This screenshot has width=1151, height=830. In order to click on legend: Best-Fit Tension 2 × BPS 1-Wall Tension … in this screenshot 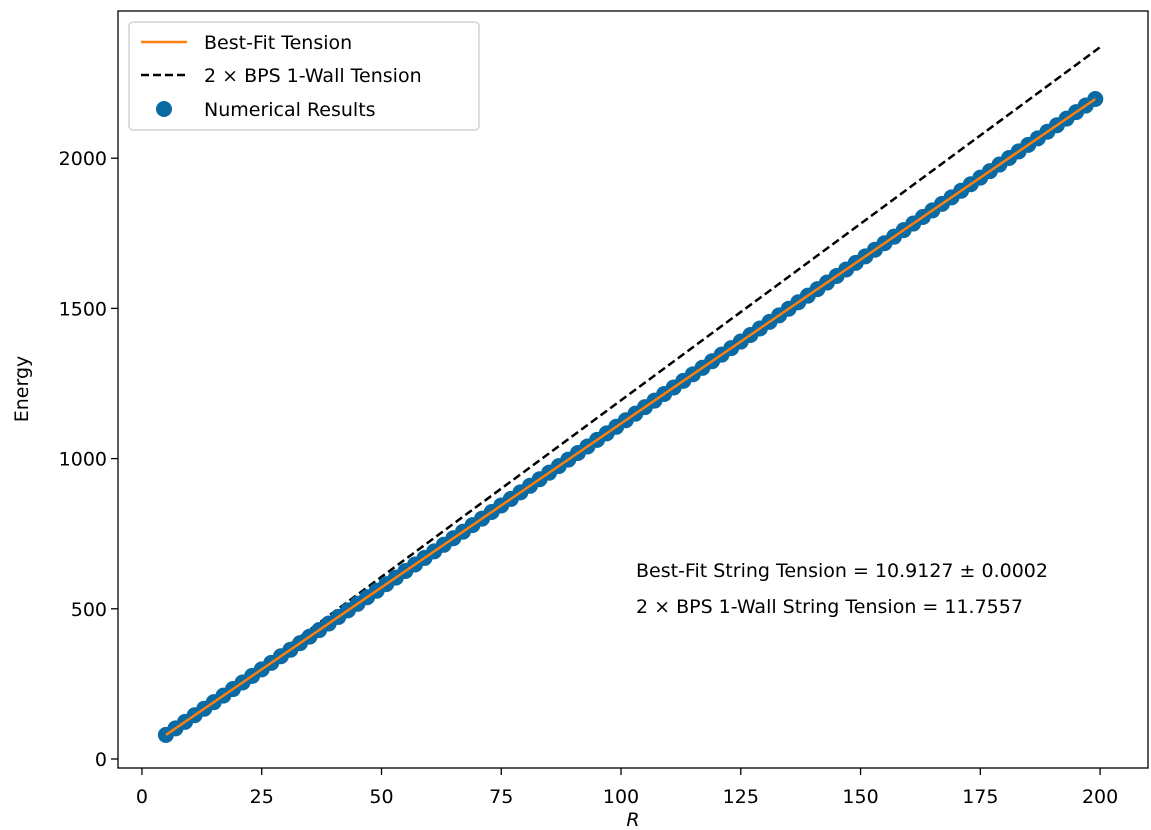, I will do `click(304, 76)`.